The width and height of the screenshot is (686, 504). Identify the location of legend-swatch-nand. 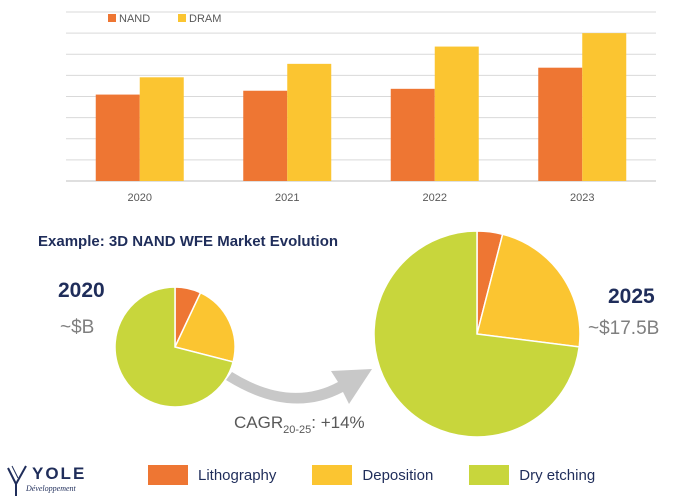
(112, 18).